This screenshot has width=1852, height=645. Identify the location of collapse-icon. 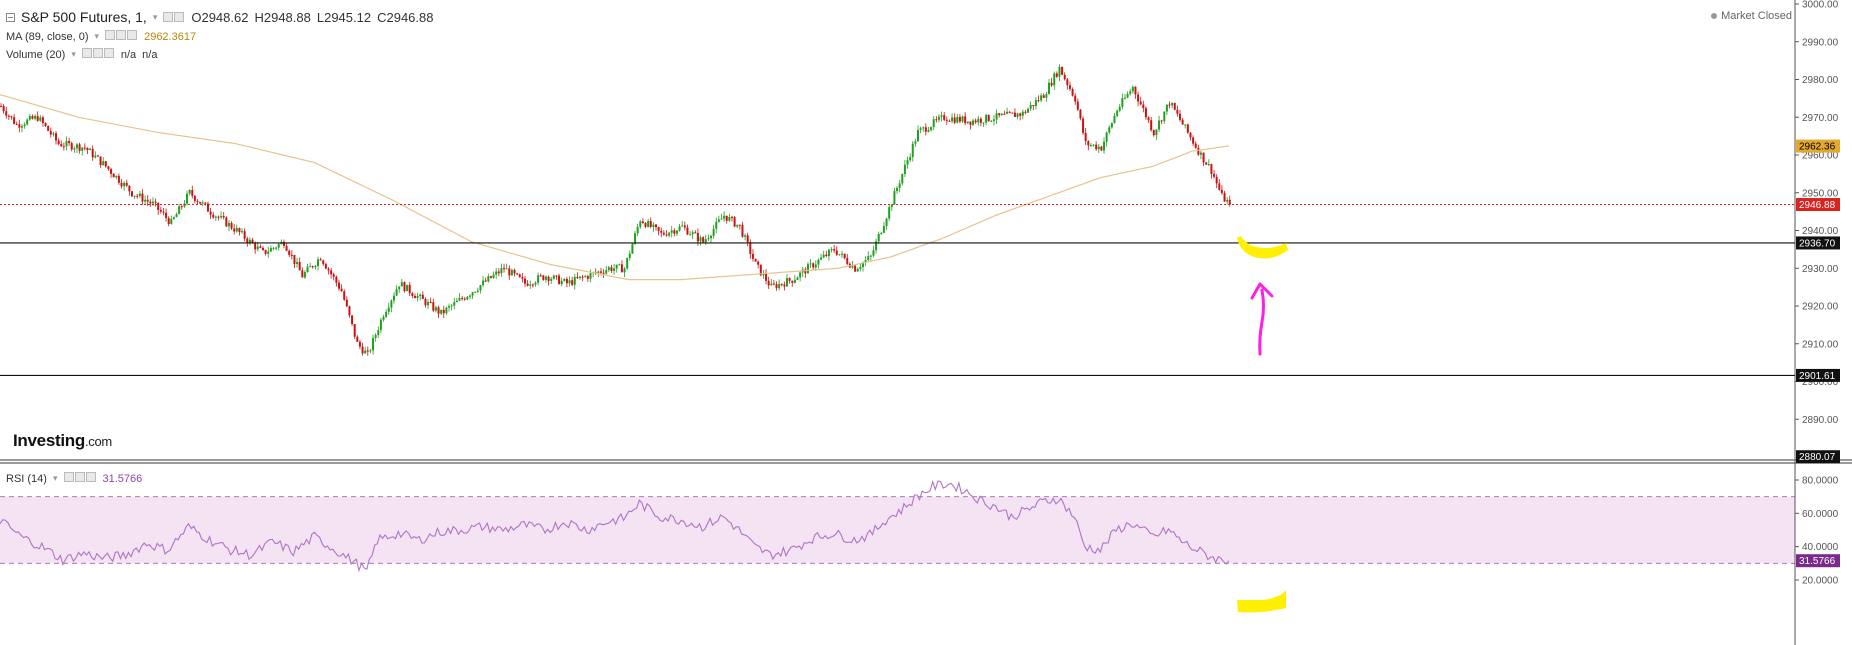
(10, 17).